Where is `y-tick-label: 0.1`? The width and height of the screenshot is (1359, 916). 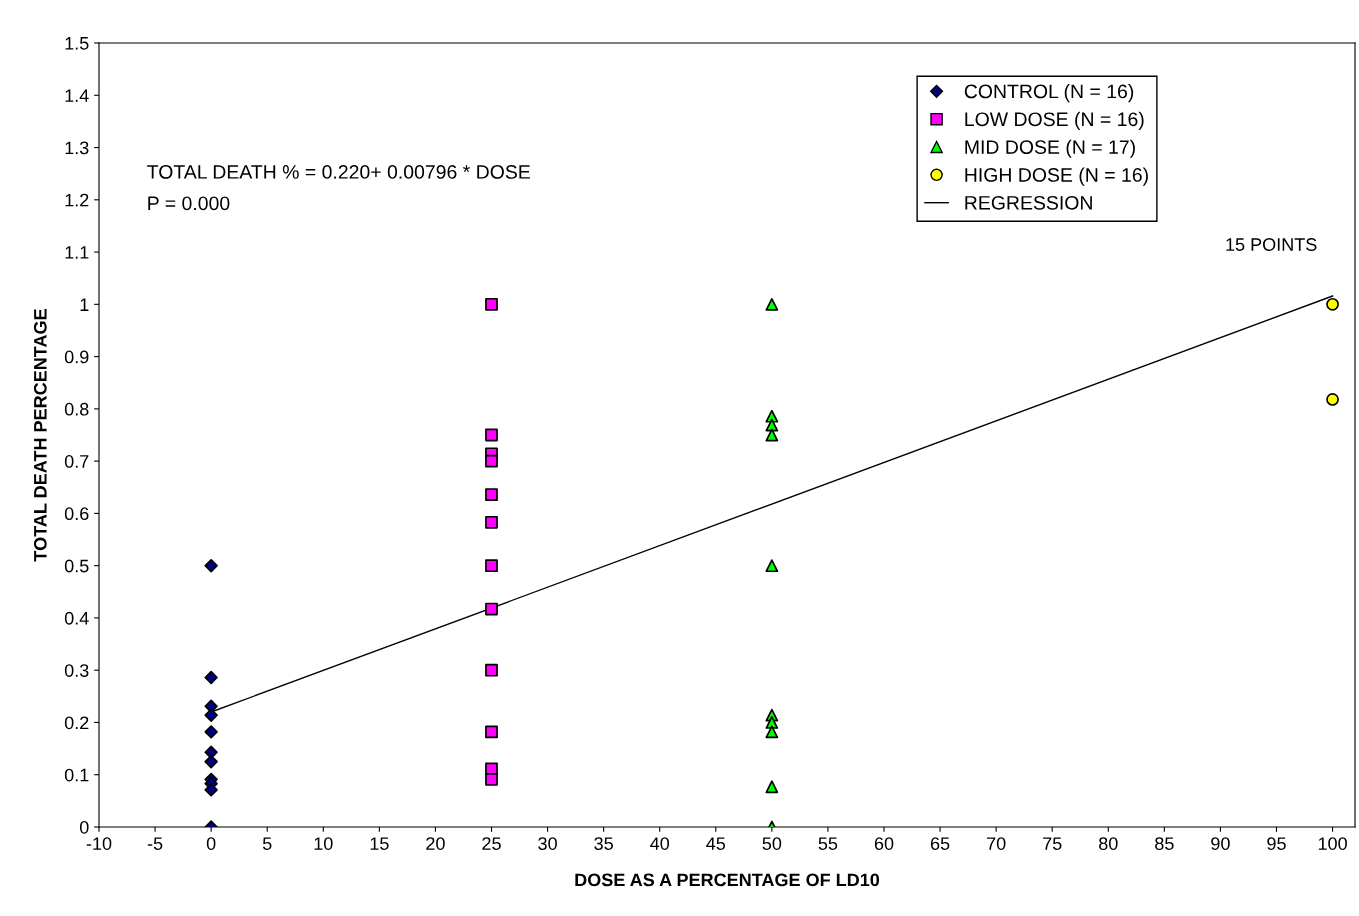
y-tick-label: 0.1 is located at coordinates (76, 775).